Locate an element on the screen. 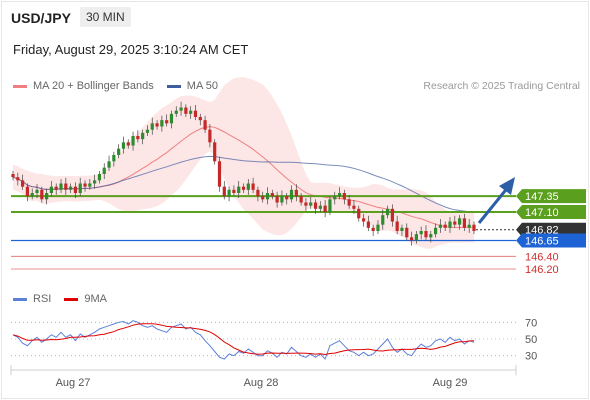  rsi-legend: RSI 9MA is located at coordinates (66, 299).